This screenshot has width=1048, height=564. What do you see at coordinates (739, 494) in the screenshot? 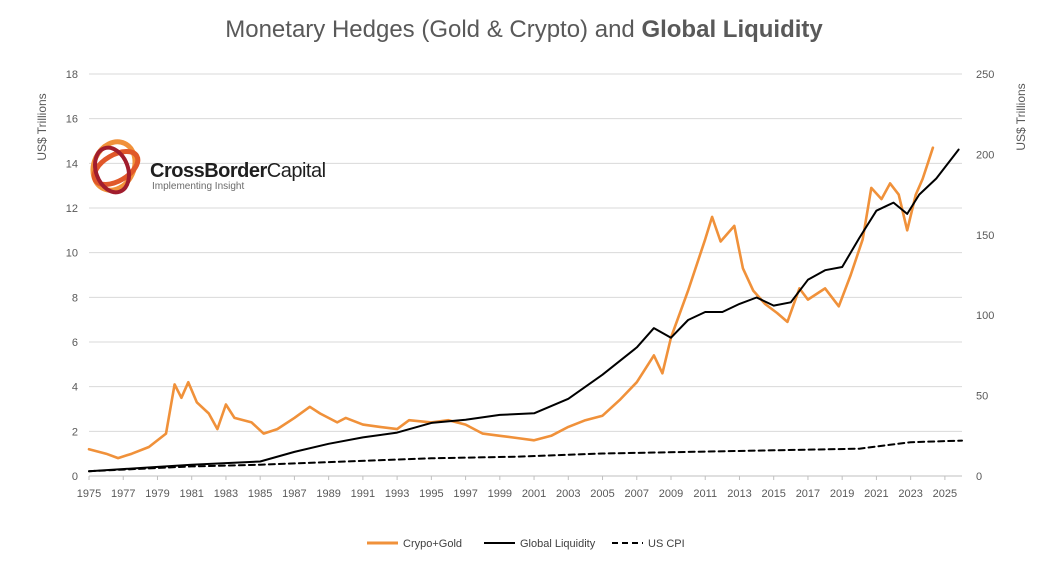
I see `x-tick-label: 2013` at bounding box center [739, 494].